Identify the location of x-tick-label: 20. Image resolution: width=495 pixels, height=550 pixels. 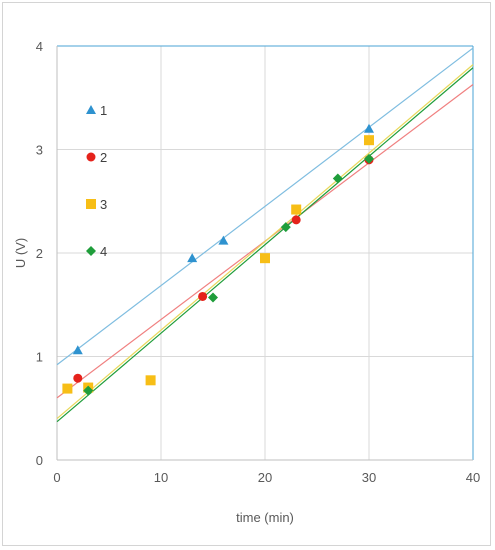
(265, 477).